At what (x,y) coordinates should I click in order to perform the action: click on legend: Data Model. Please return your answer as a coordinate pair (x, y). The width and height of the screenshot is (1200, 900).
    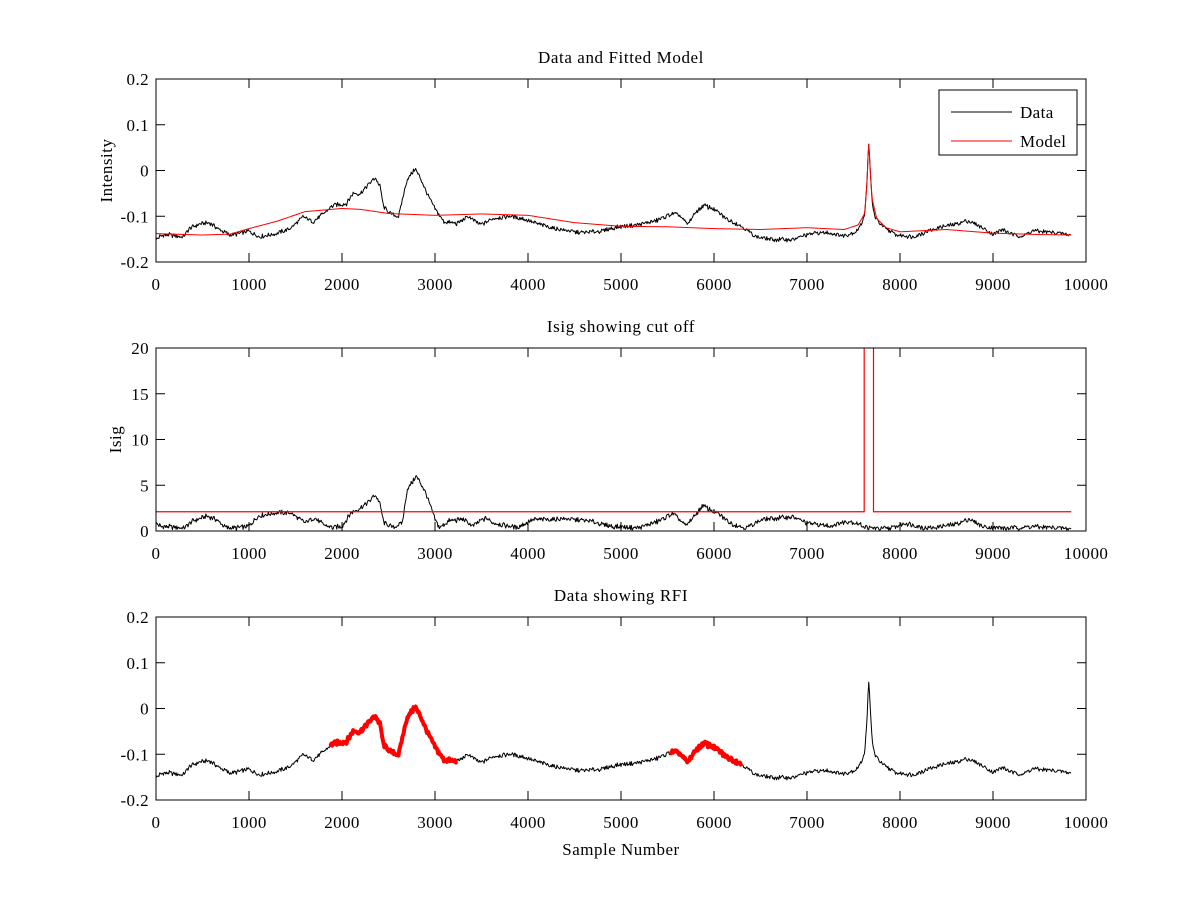
    Looking at the image, I should click on (1008, 122).